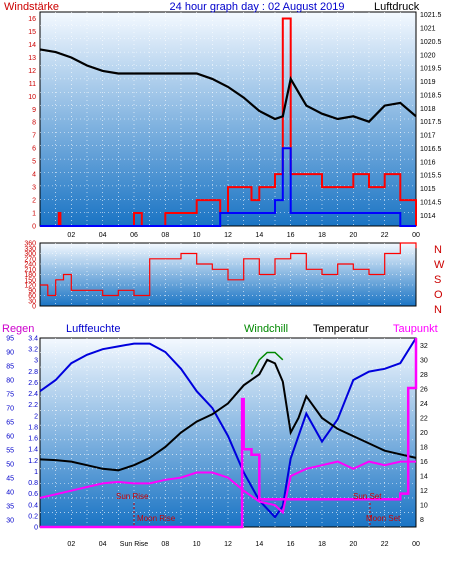 The height and width of the screenshot is (562, 470). Describe the element at coordinates (34, 149) in the screenshot. I see `wind-axis-tick: 6` at that location.